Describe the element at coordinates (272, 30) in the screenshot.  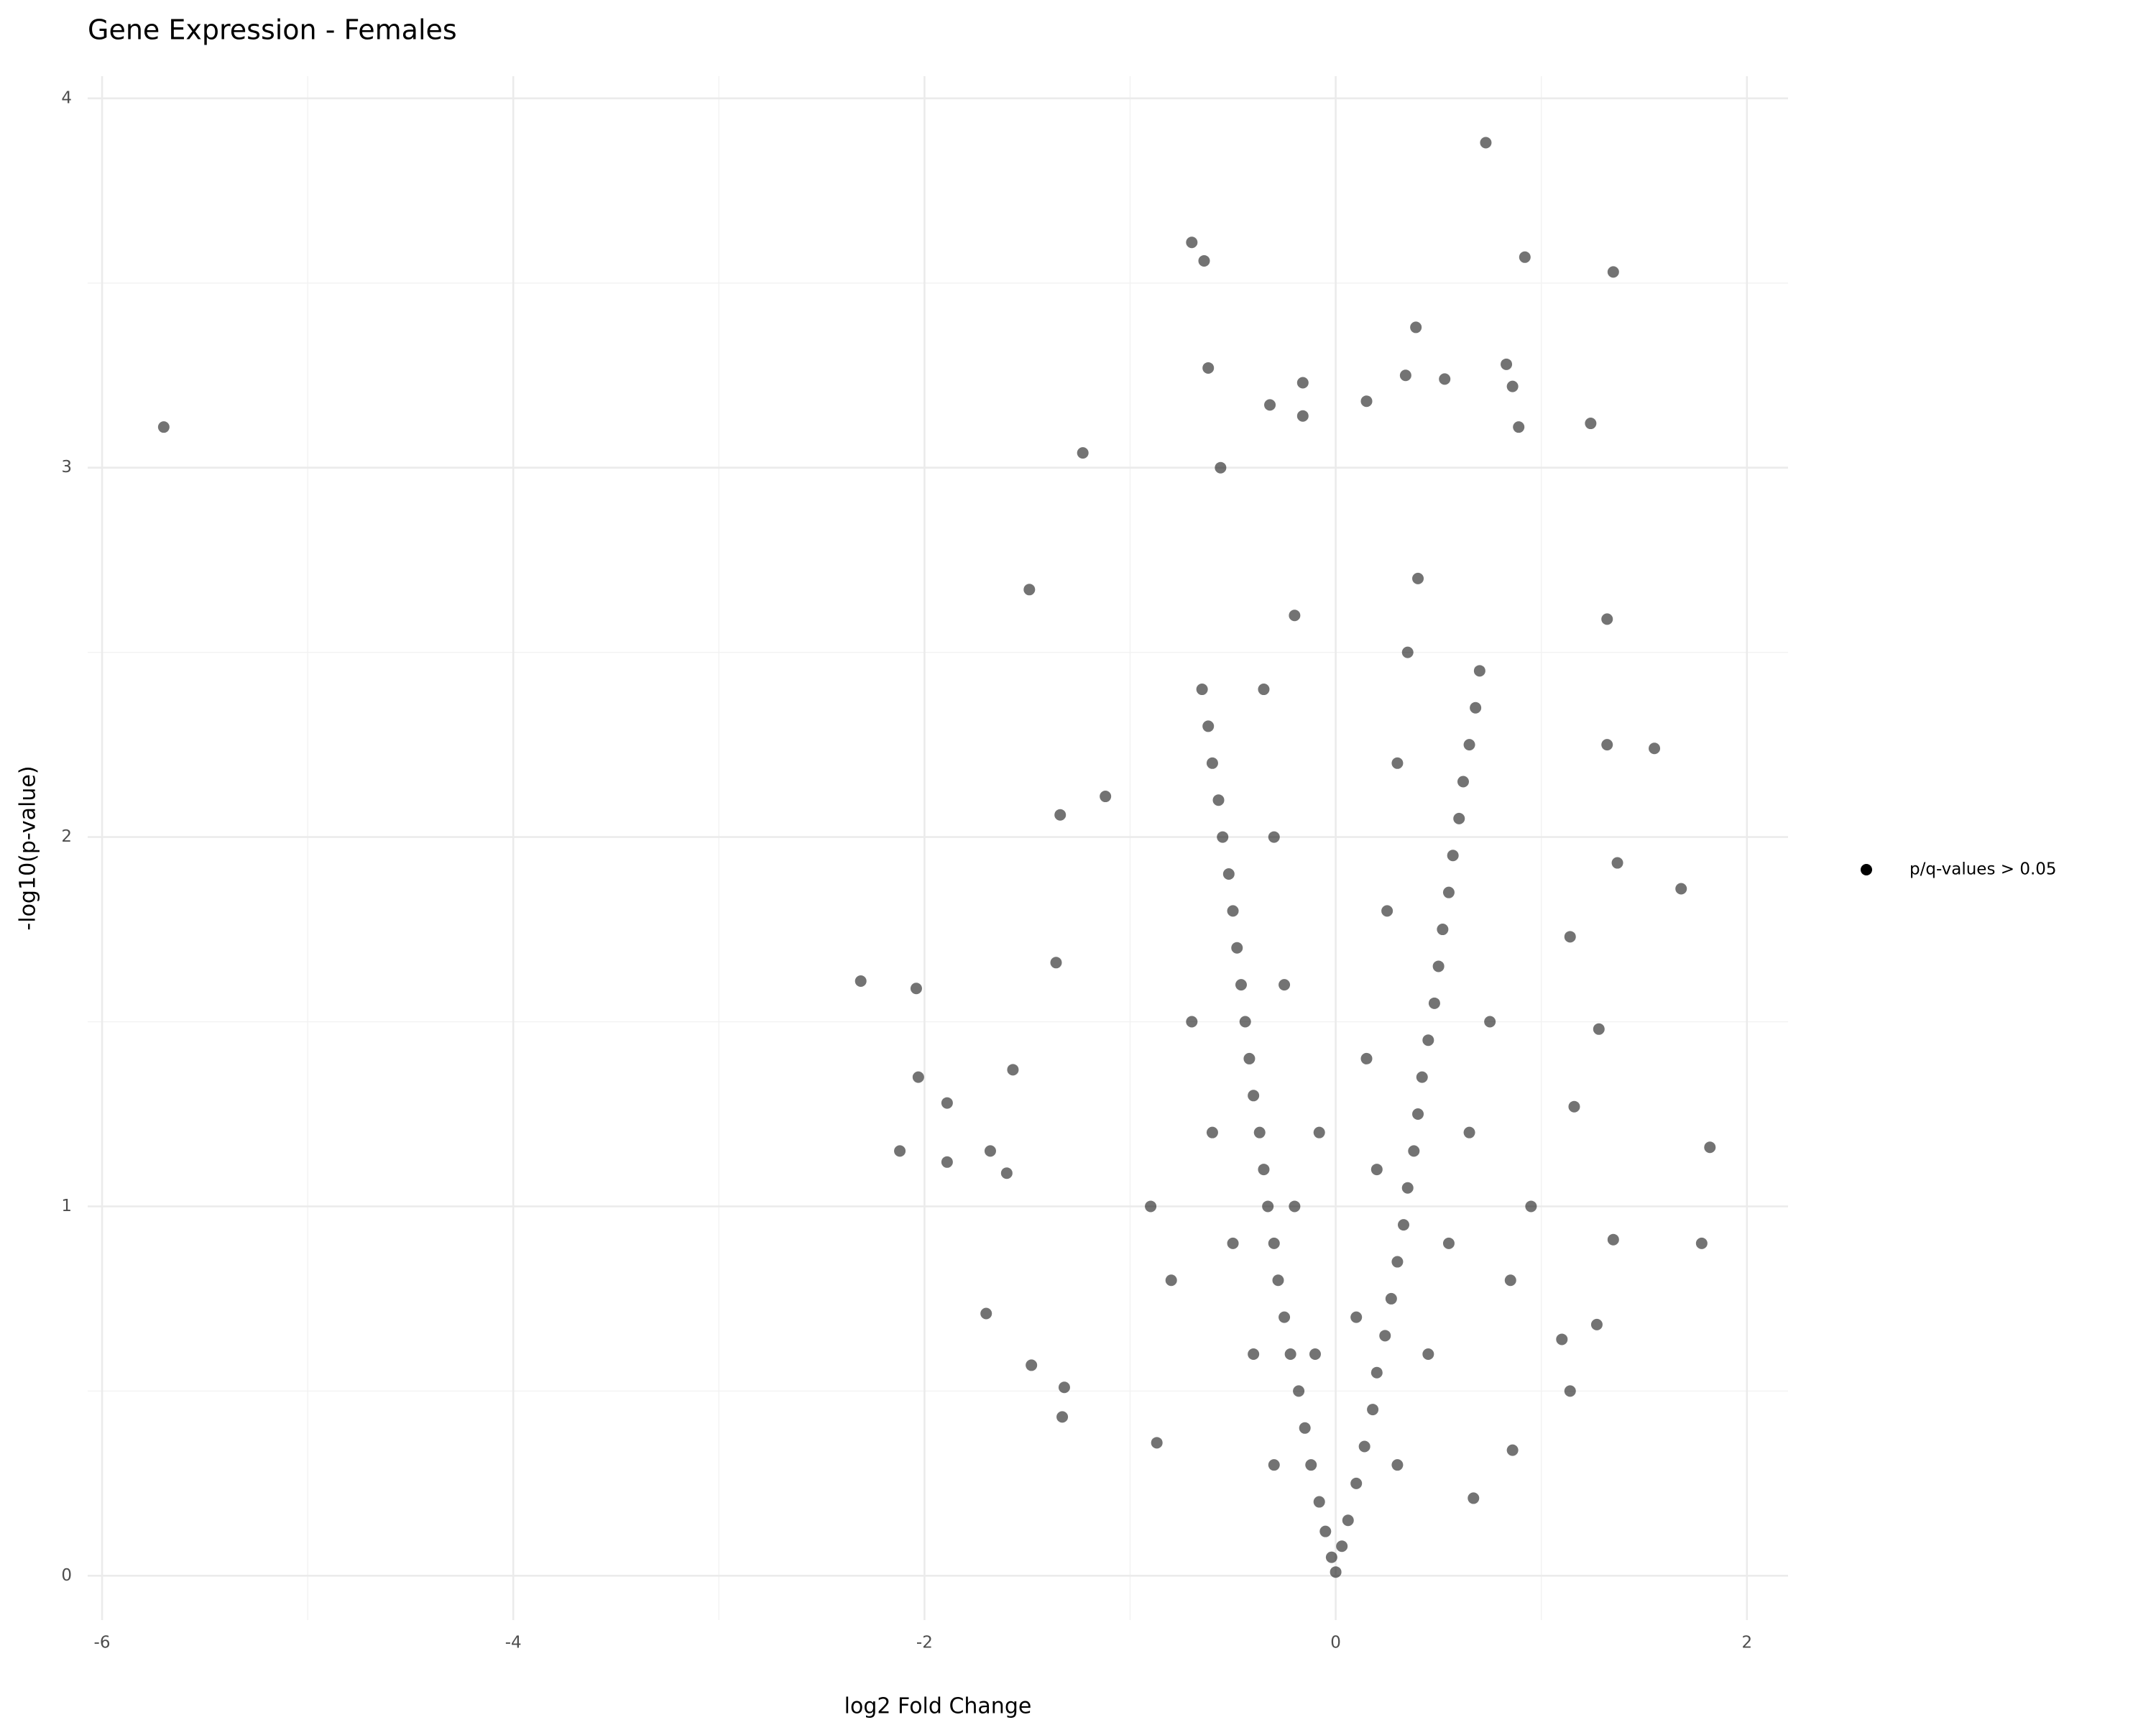
I see `chart-title: Gene Expression - Females` at that location.